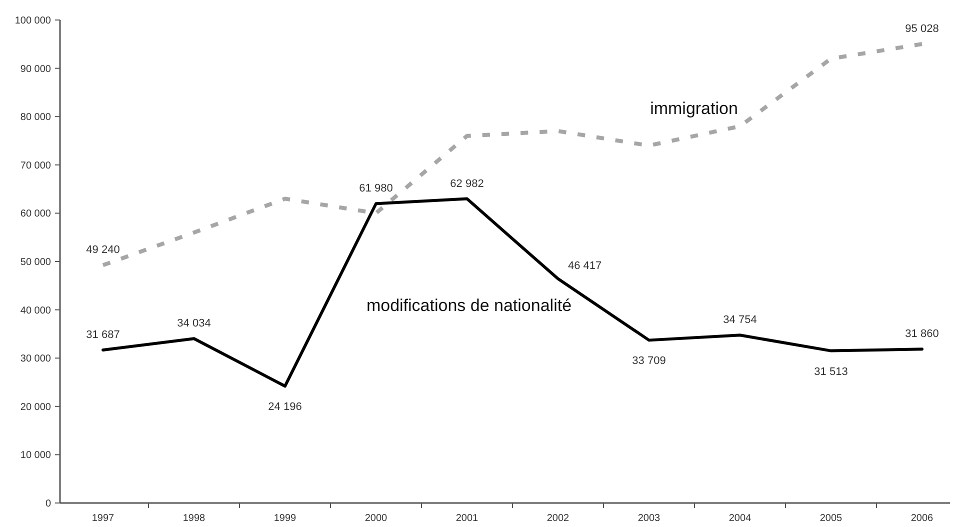 The width and height of the screenshot is (956, 527). What do you see at coordinates (922, 518) in the screenshot?
I see `x-tick-label: 2006` at bounding box center [922, 518].